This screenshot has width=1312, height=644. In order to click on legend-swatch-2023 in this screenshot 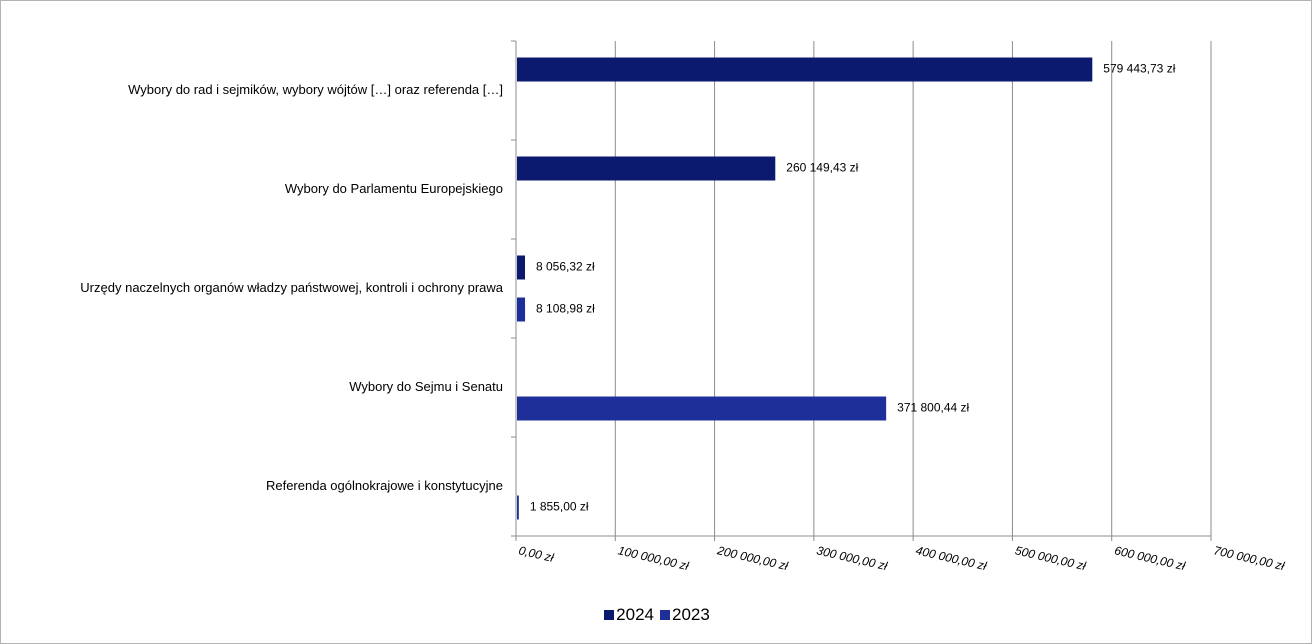, I will do `click(665, 615)`.